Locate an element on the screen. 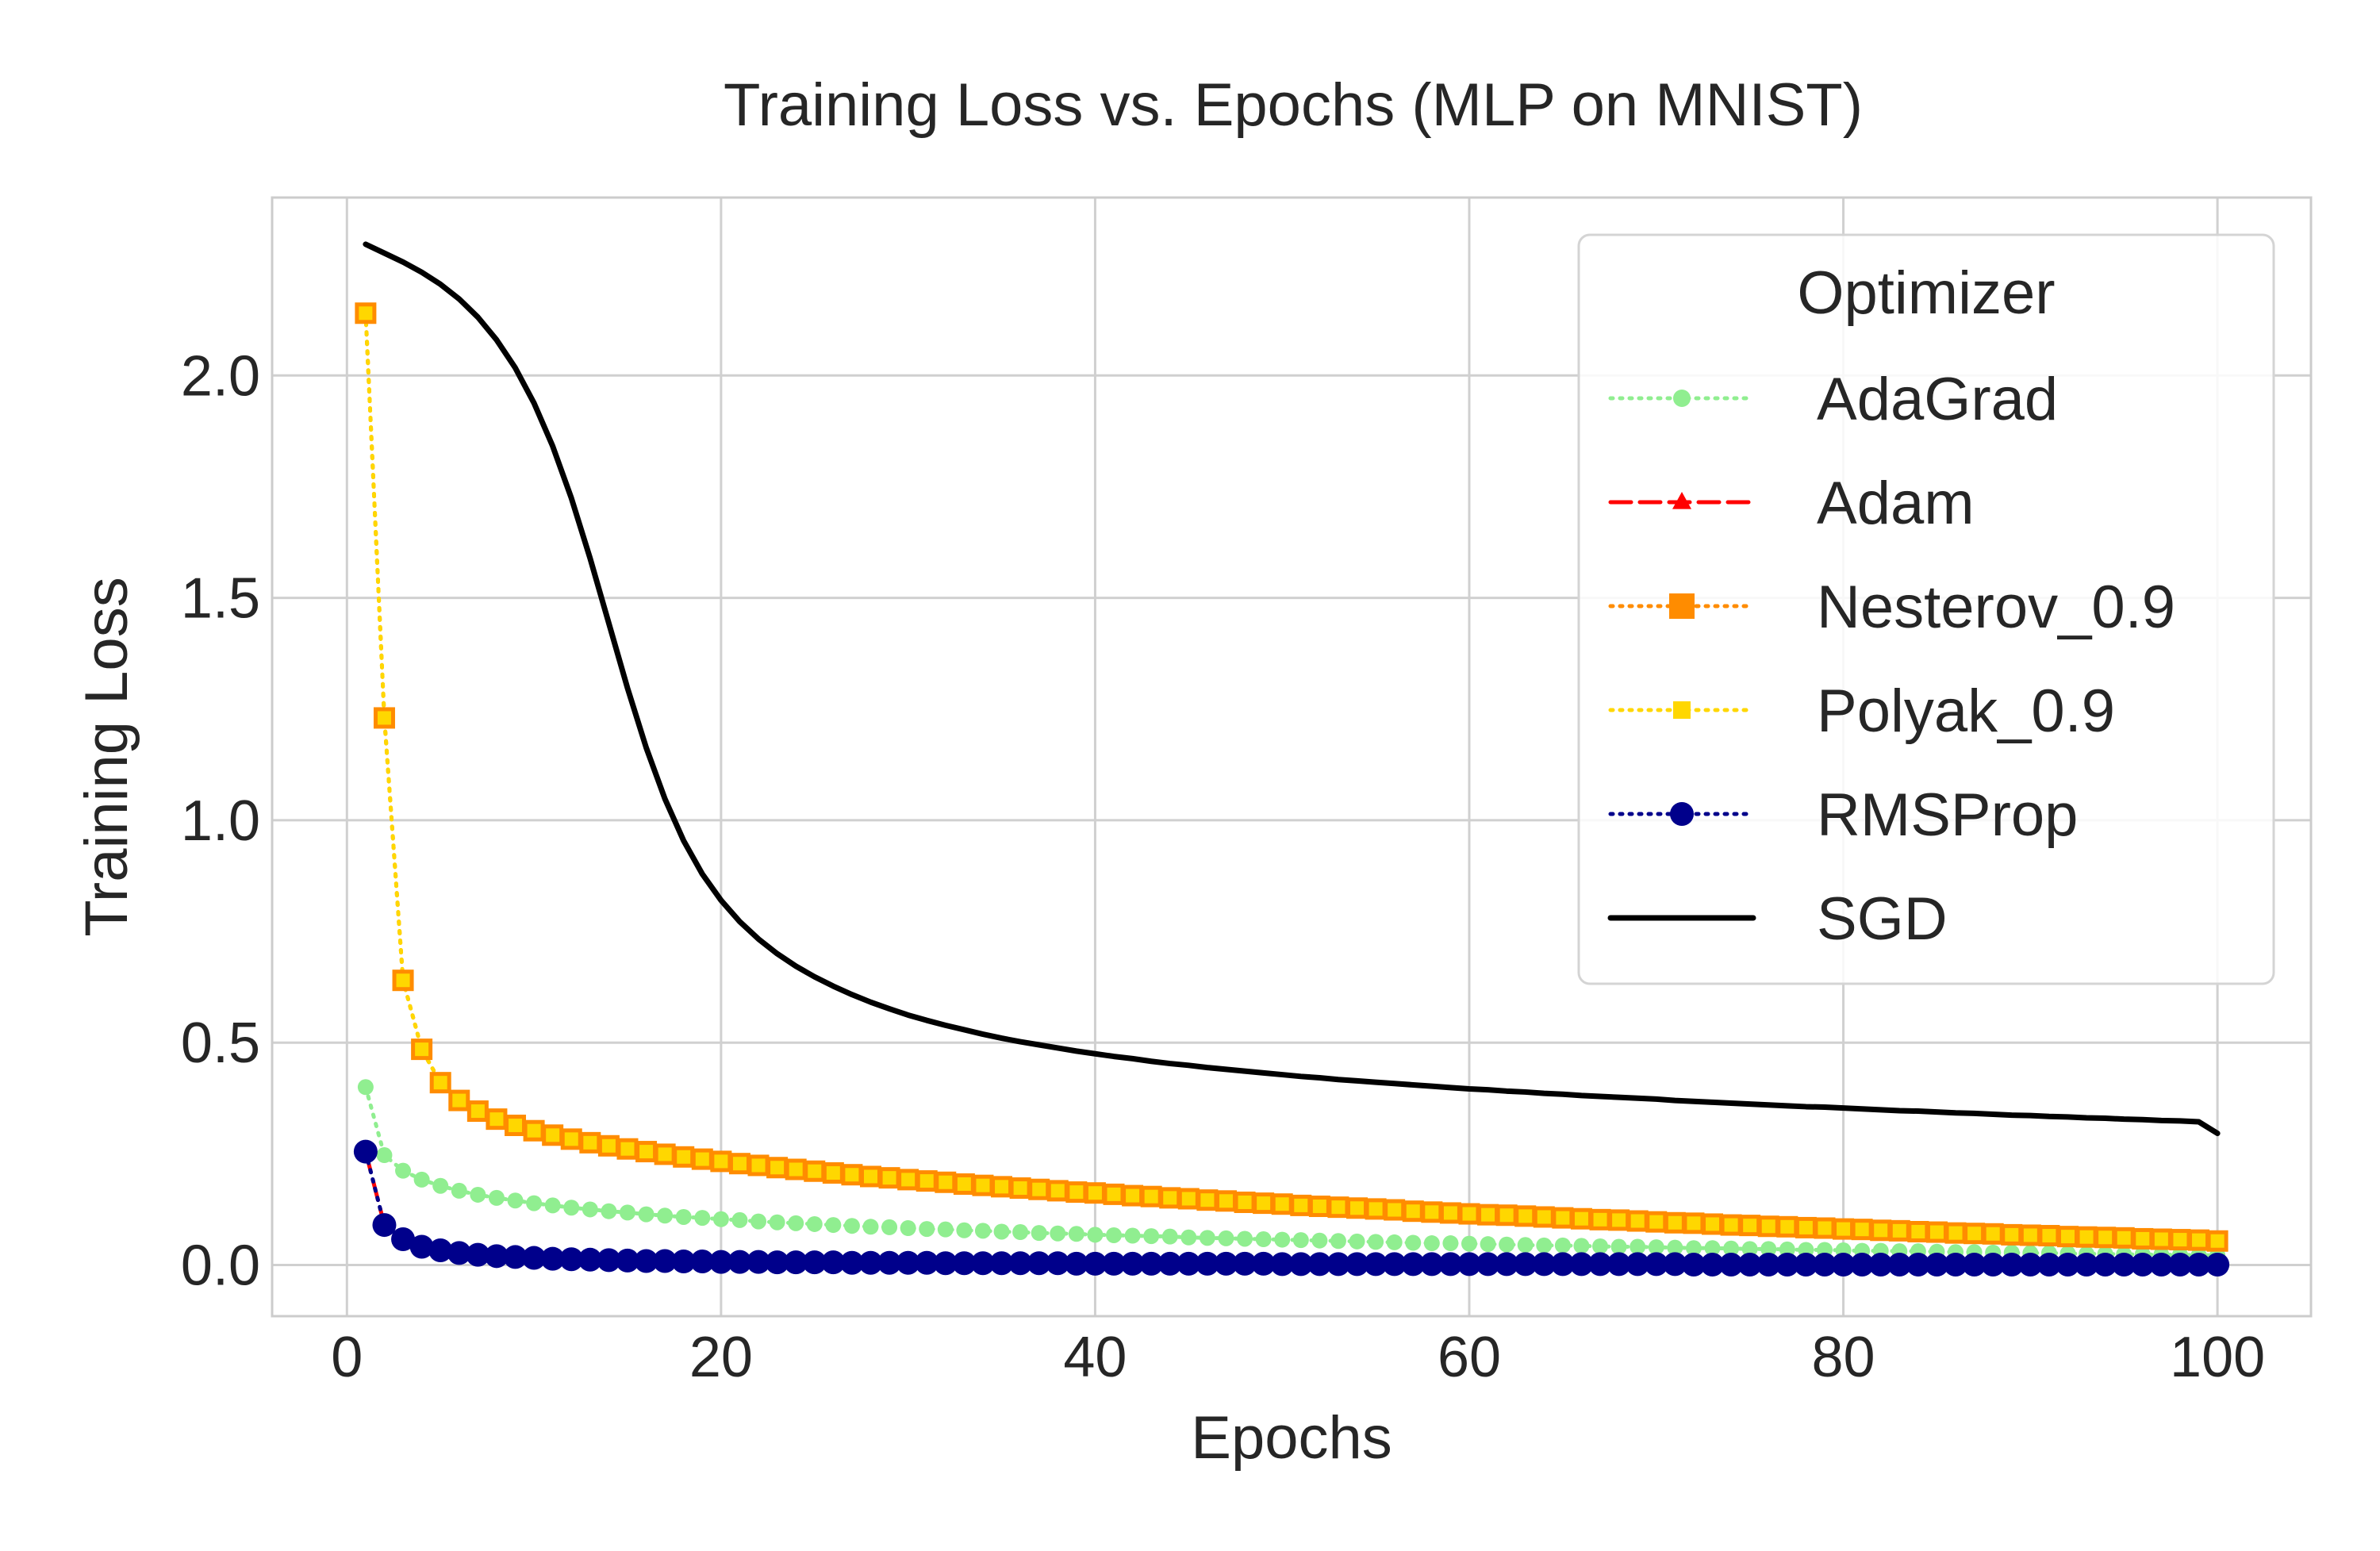  legend-item-adagrad: AdaGrad is located at coordinates (1833, 399).